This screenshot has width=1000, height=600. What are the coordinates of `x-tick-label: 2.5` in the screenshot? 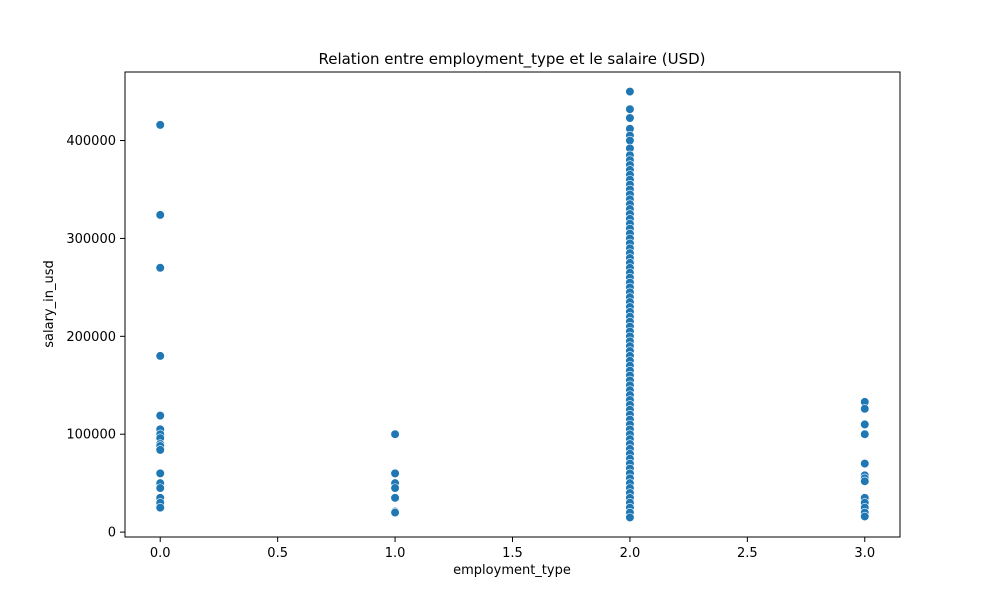 It's located at (747, 553).